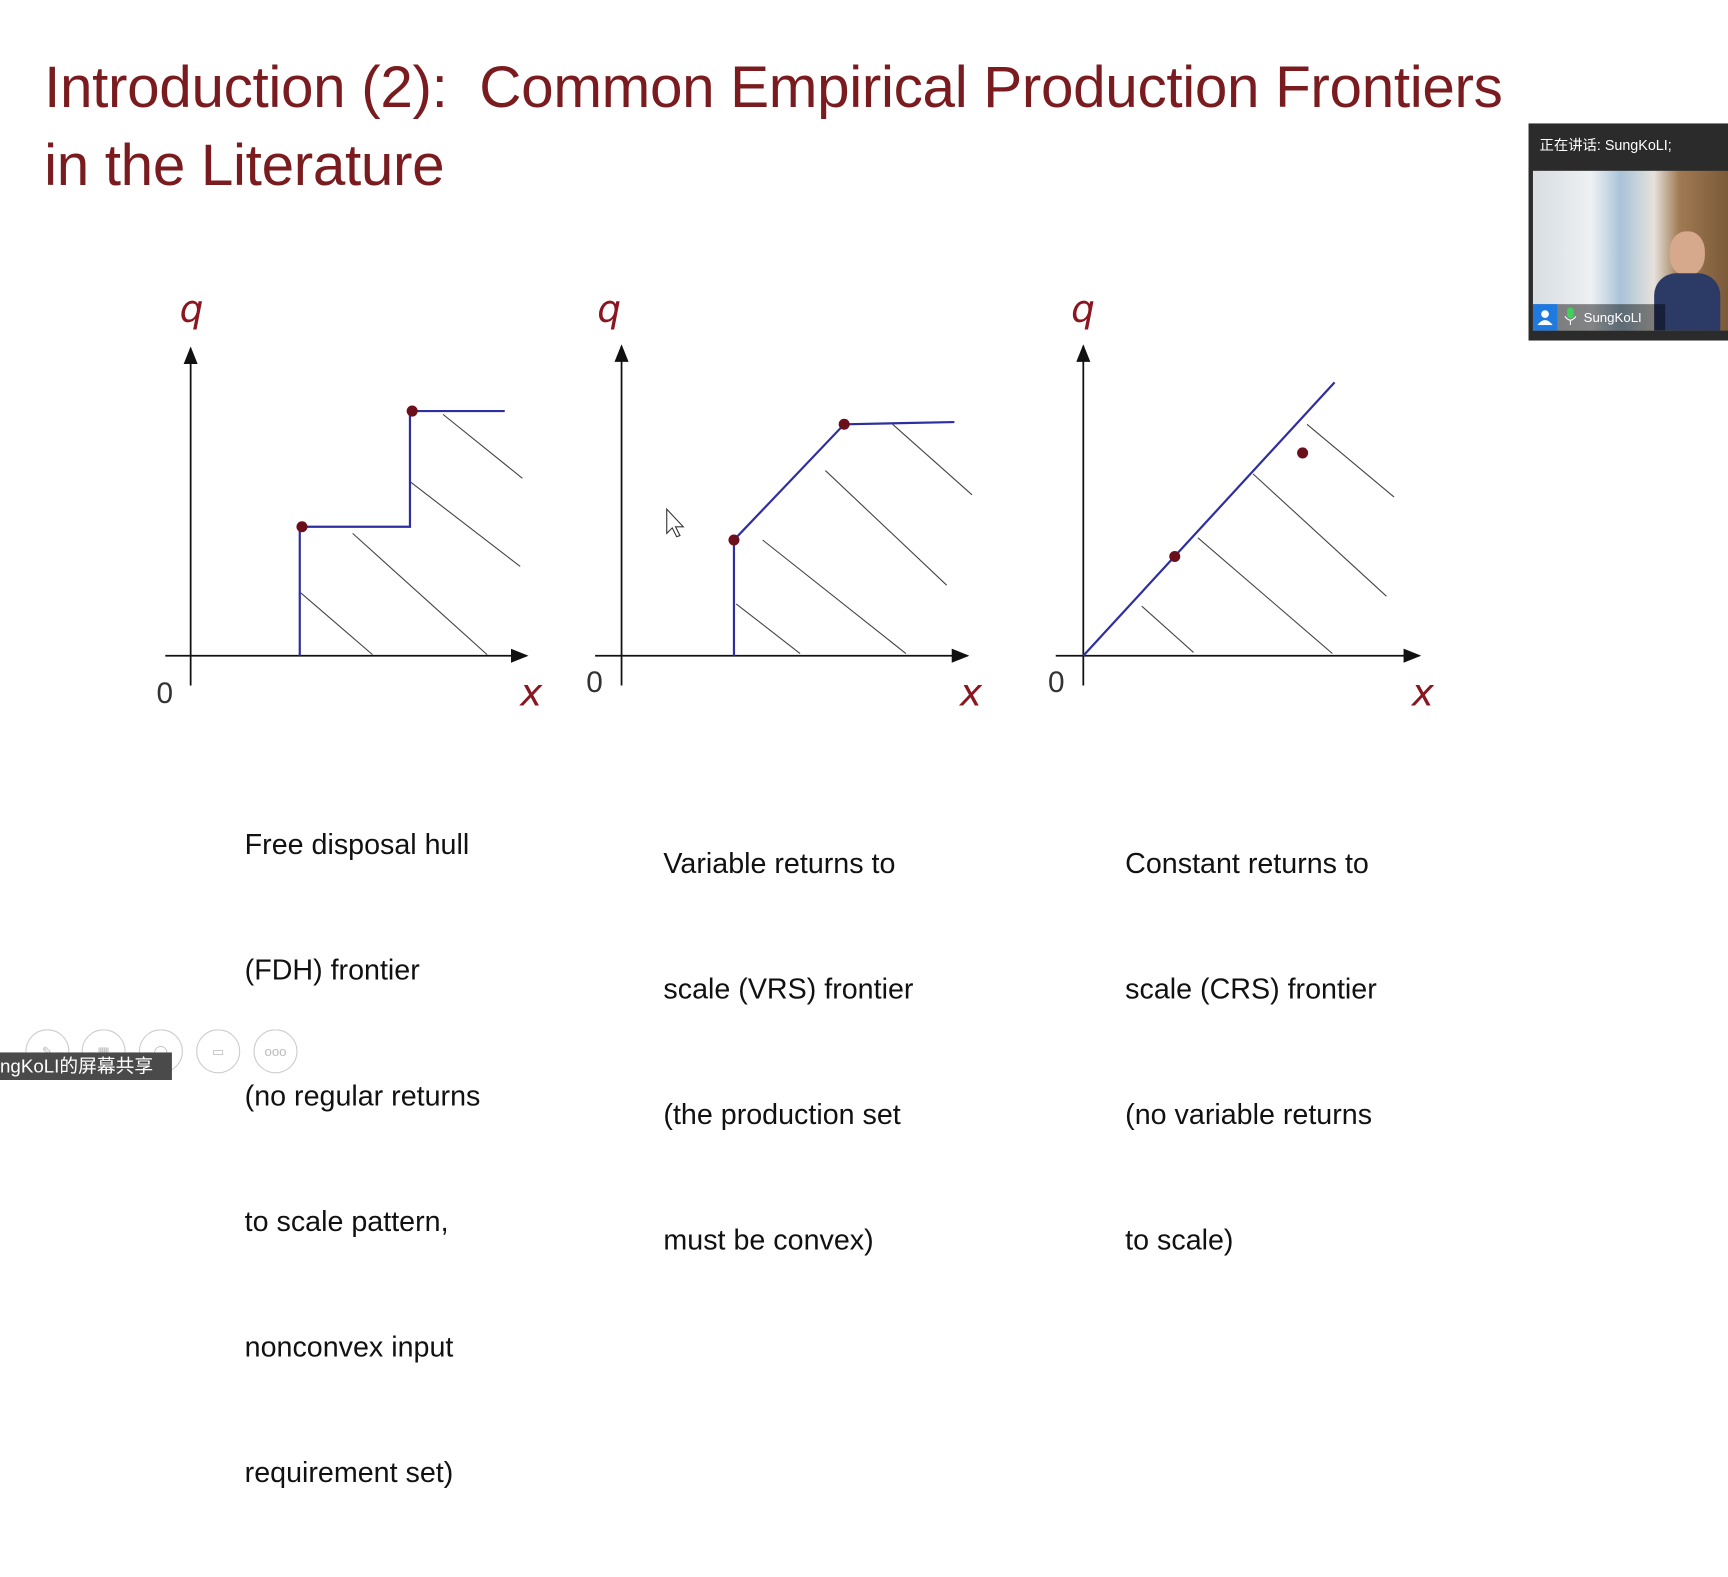 The image size is (1728, 1577). What do you see at coordinates (362, 1095) in the screenshot?
I see `caption-line: (no regular returns` at bounding box center [362, 1095].